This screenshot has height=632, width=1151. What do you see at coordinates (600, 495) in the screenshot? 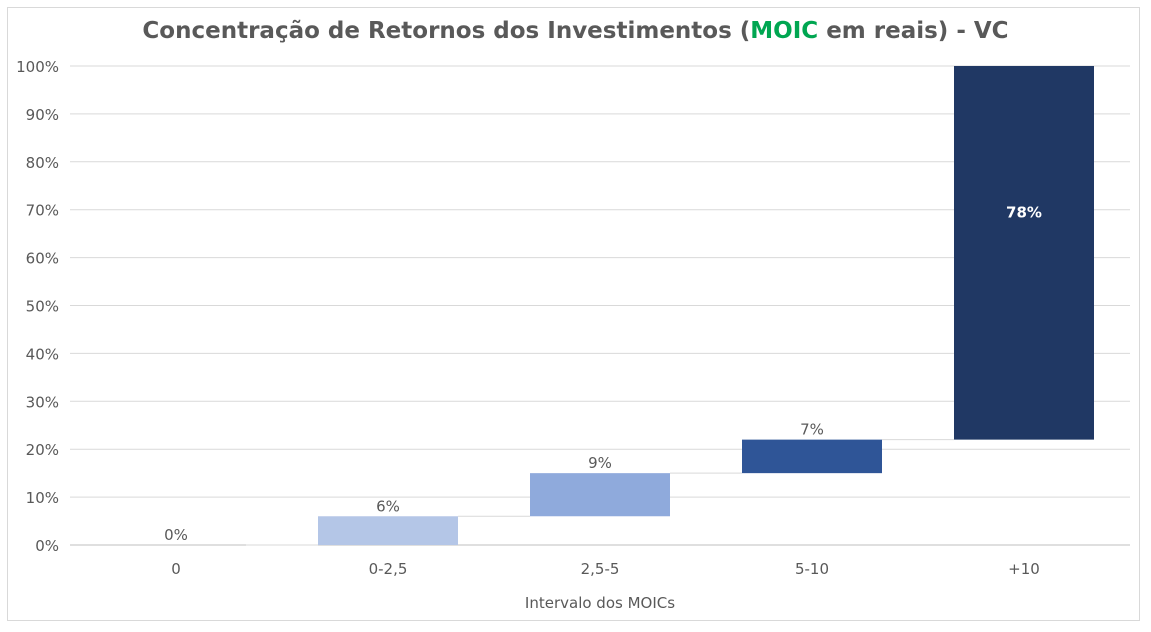
I see `bar-2,5-5` at bounding box center [600, 495].